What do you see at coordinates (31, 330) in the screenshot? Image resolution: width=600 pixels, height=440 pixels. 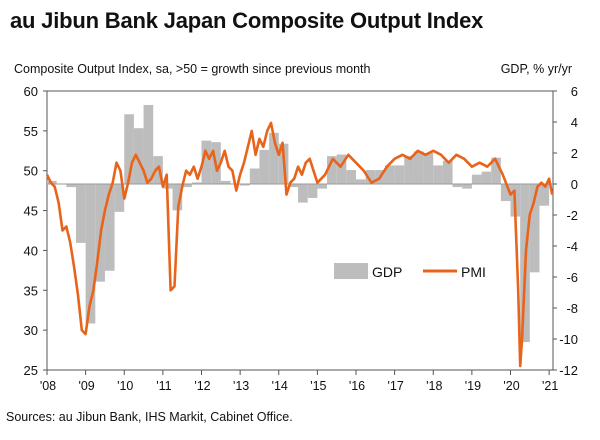 I see `left-axis-tick-label: 30` at bounding box center [31, 330].